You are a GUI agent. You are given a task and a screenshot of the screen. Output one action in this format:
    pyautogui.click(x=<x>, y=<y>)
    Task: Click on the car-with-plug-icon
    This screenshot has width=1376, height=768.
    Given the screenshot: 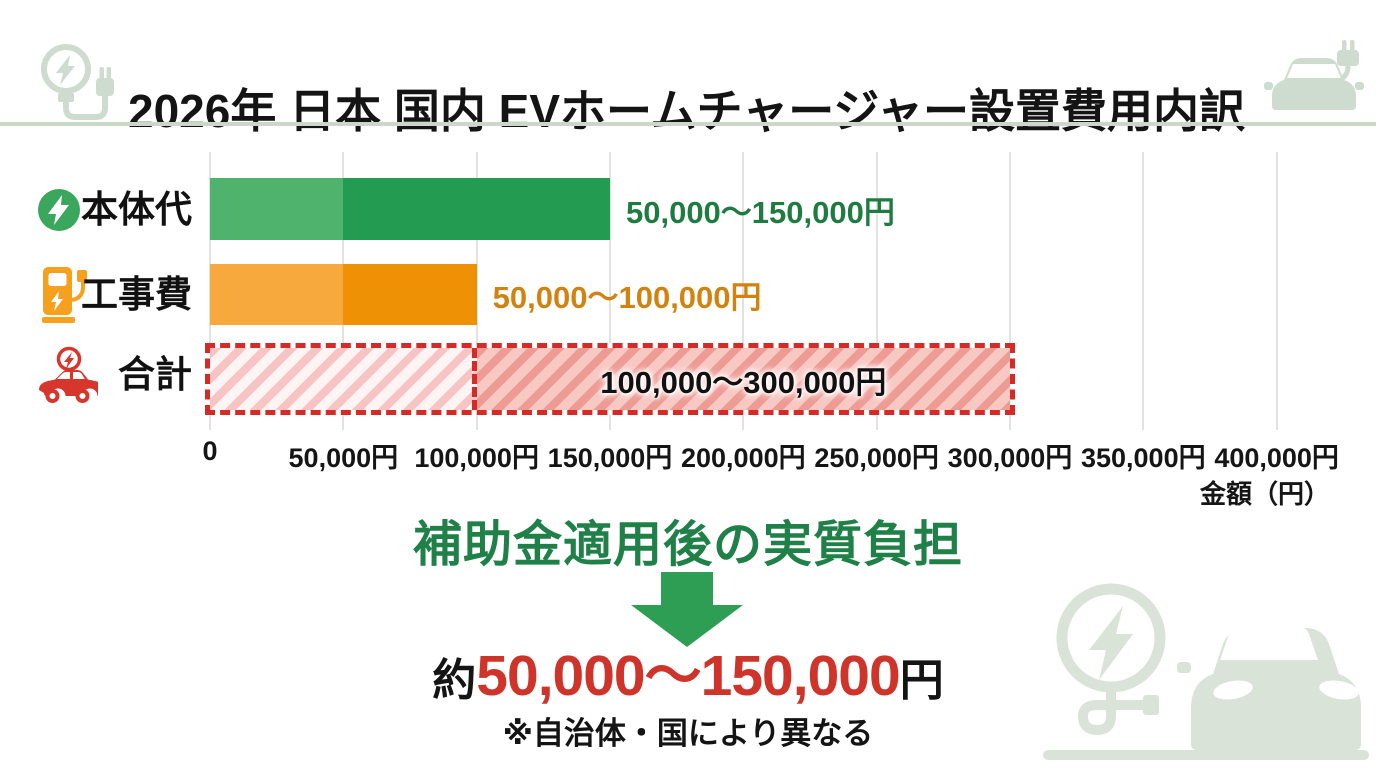 What is the action you would take?
    pyautogui.click(x=1314, y=75)
    